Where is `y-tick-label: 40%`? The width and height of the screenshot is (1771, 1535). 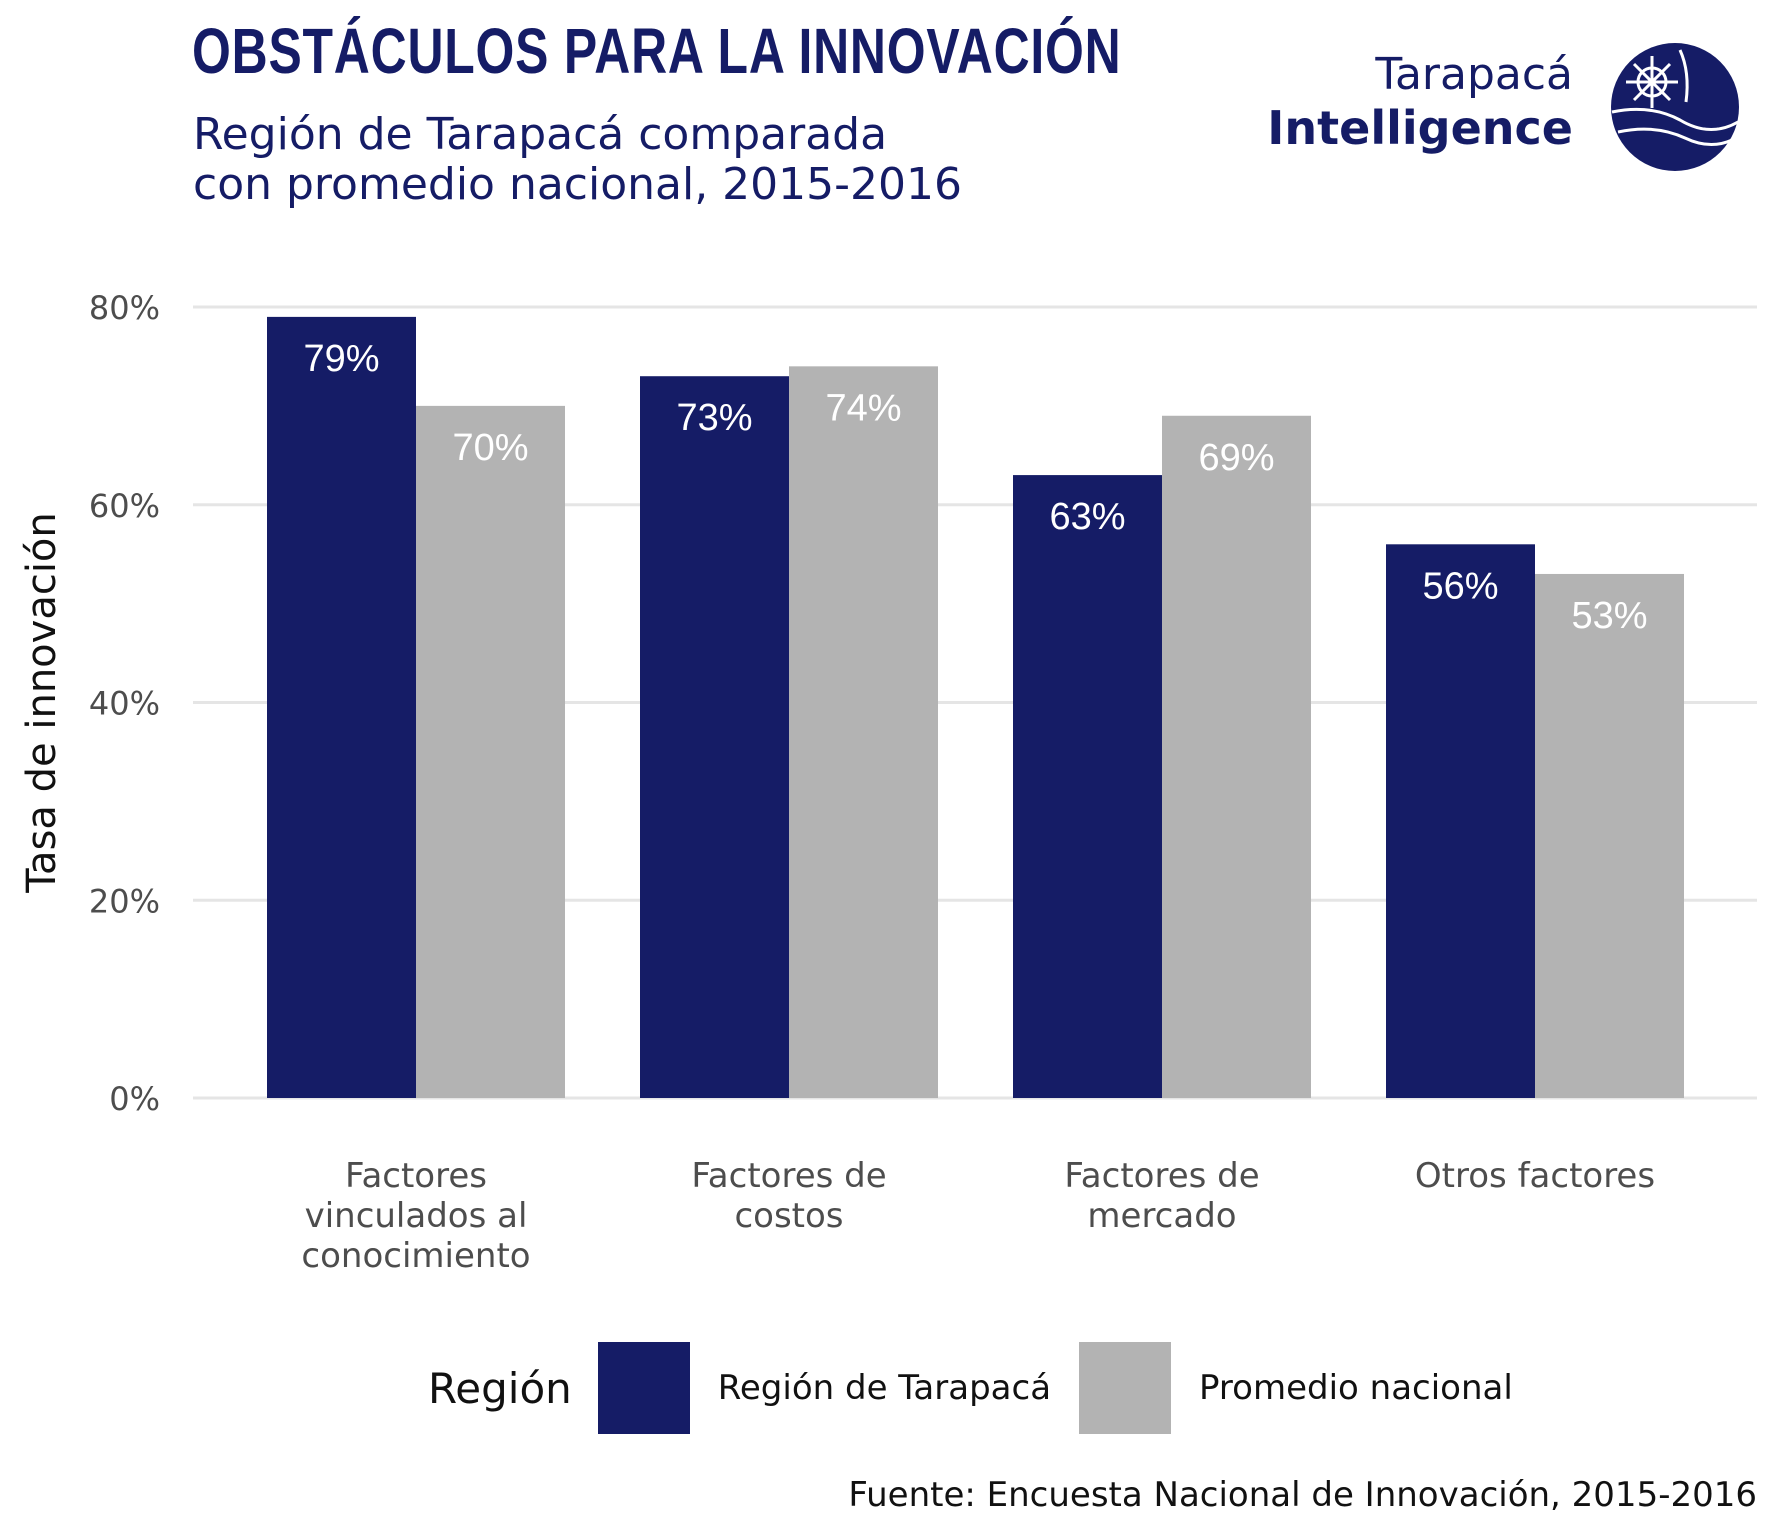 y-tick-label: 40% is located at coordinates (124, 704).